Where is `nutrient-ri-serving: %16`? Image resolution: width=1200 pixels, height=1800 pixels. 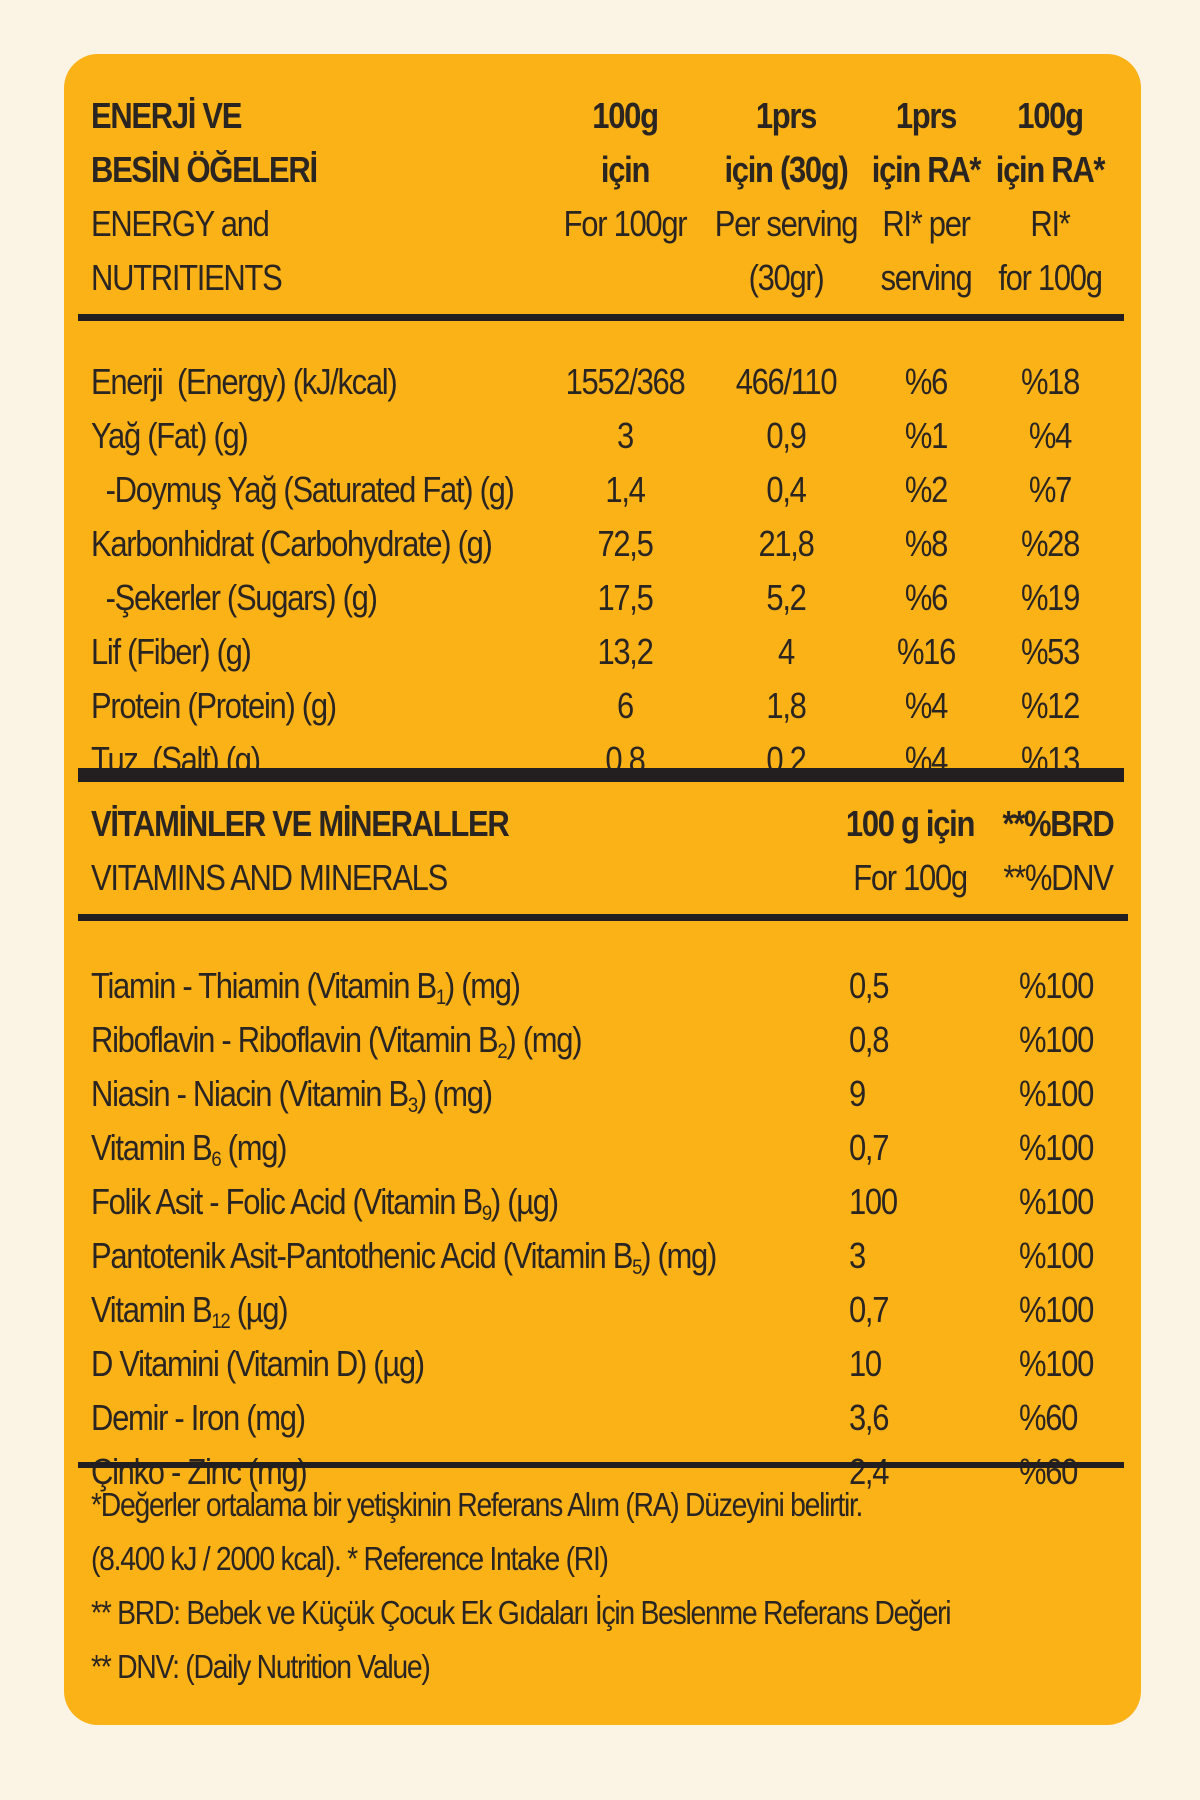
nutrient-ri-serving: %16 is located at coordinates (926, 651).